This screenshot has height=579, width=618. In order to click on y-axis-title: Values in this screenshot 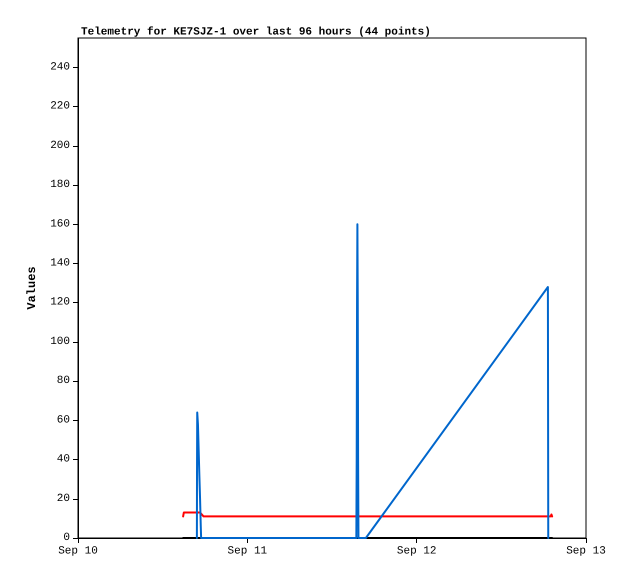, I will do `click(32, 288)`.